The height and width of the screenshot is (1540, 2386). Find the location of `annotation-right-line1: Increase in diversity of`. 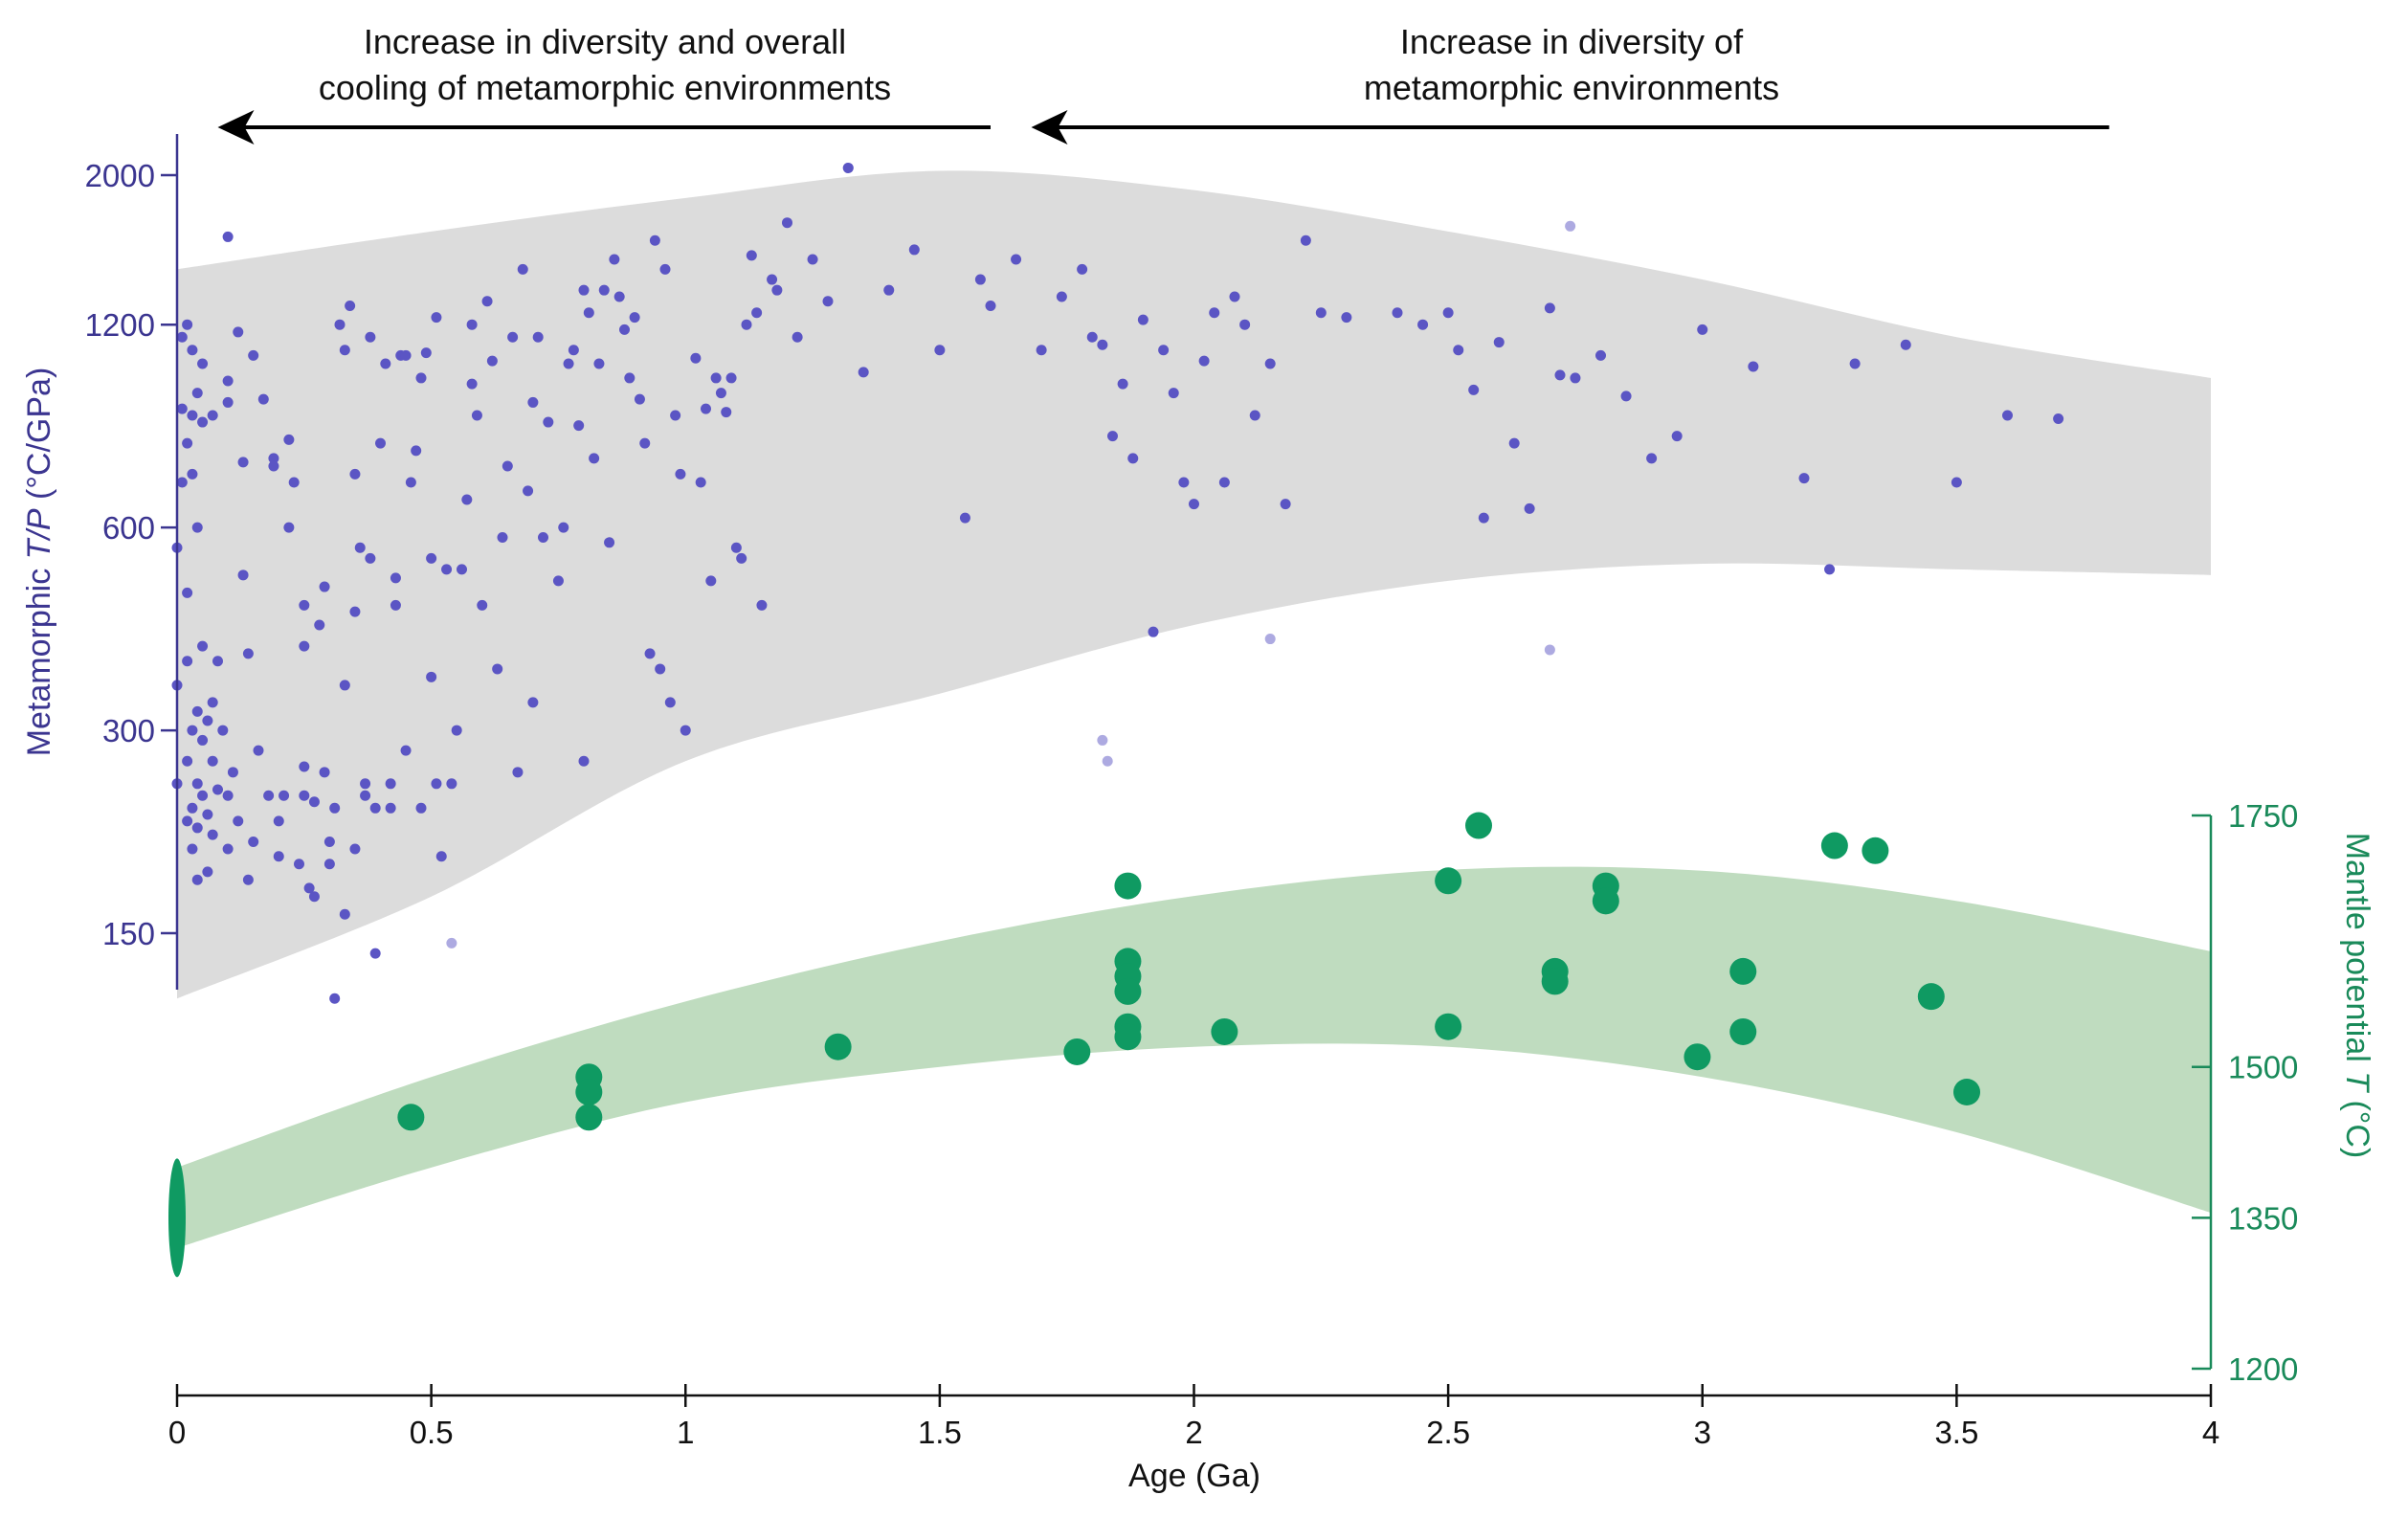

annotation-right-line1: Increase in diversity of is located at coordinates (1572, 41).